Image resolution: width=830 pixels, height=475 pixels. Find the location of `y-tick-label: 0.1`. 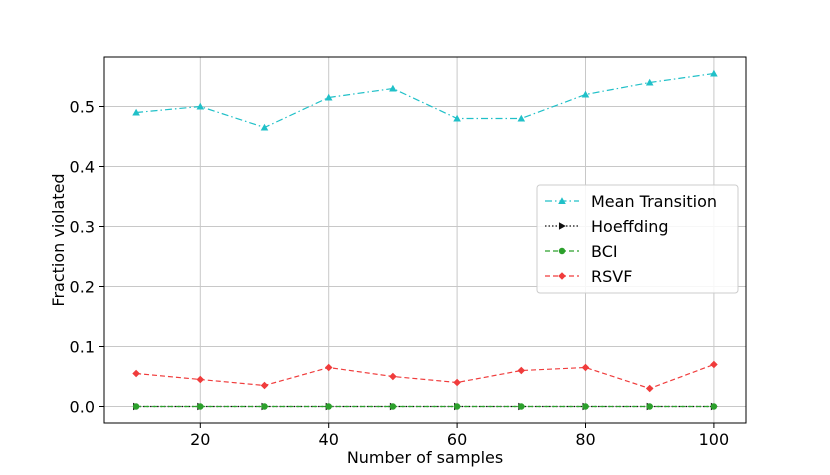

y-tick-label: 0.1 is located at coordinates (82, 347).